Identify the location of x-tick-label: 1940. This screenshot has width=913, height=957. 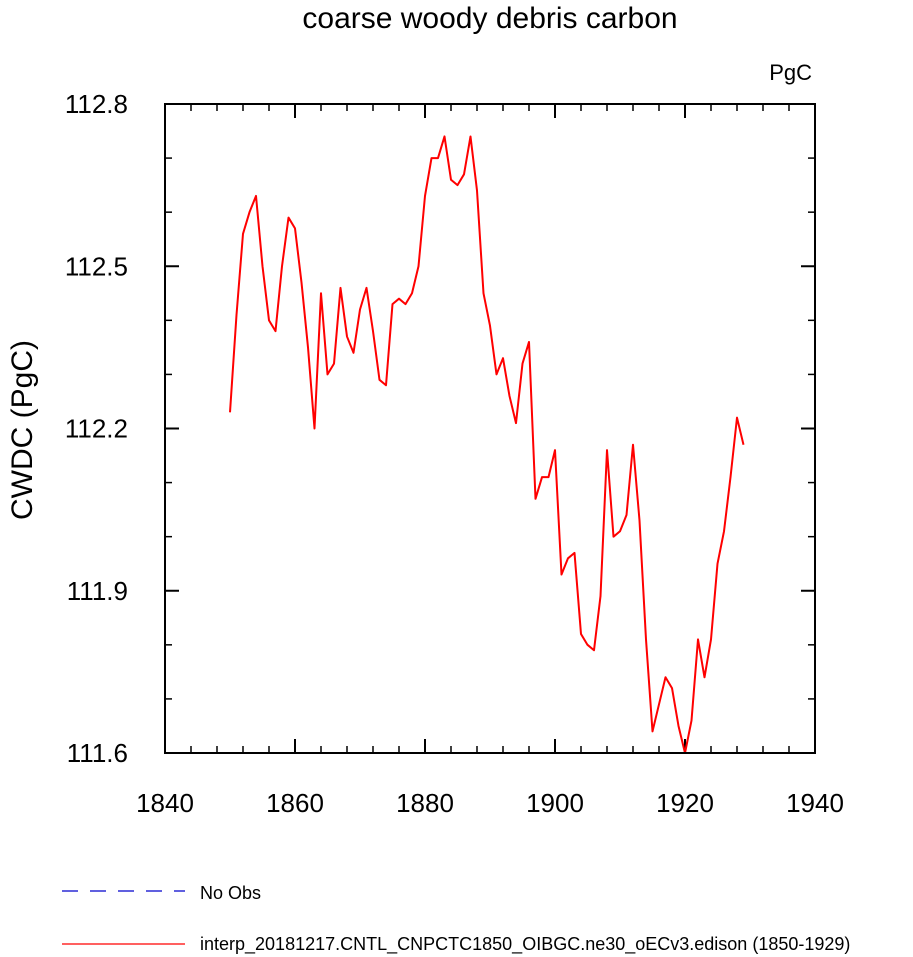
(815, 803).